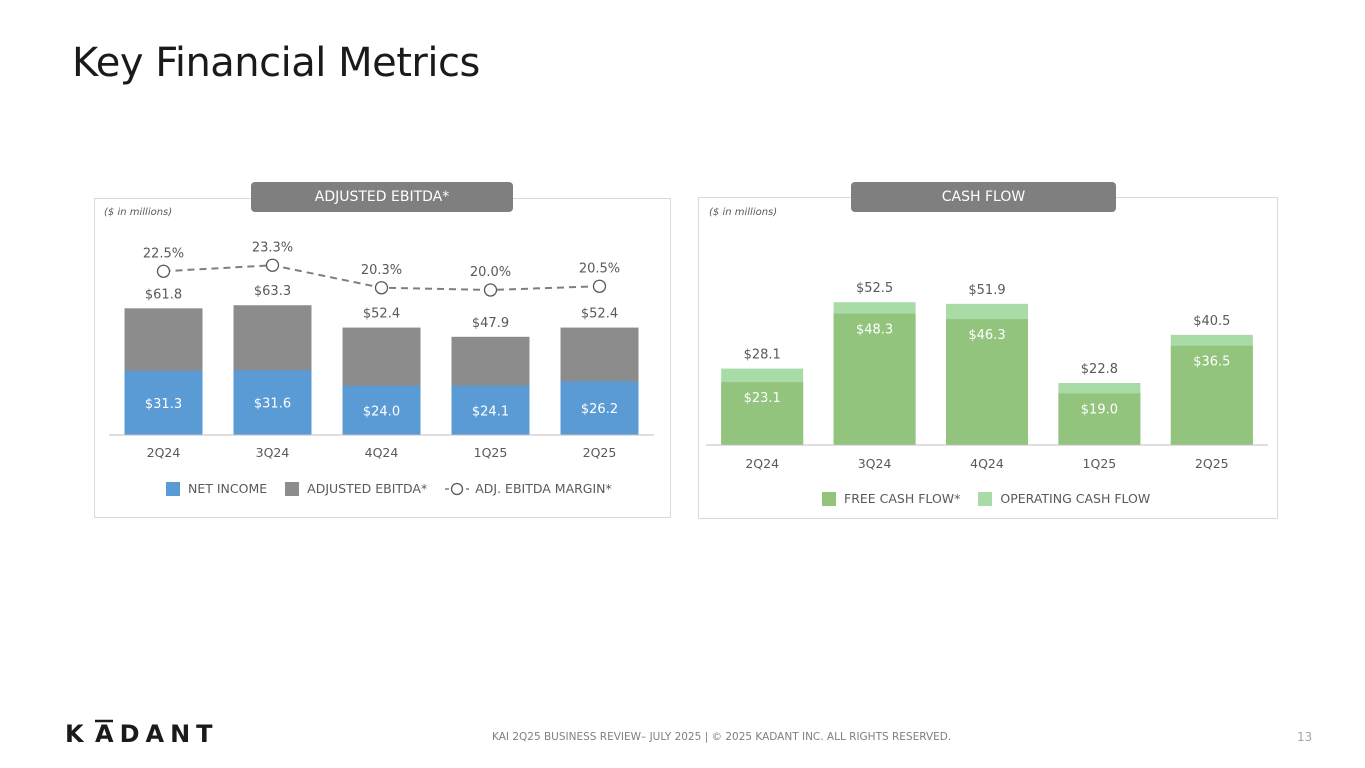  What do you see at coordinates (874, 330) in the screenshot?
I see `free-cash-flow-label: $48.3` at bounding box center [874, 330].